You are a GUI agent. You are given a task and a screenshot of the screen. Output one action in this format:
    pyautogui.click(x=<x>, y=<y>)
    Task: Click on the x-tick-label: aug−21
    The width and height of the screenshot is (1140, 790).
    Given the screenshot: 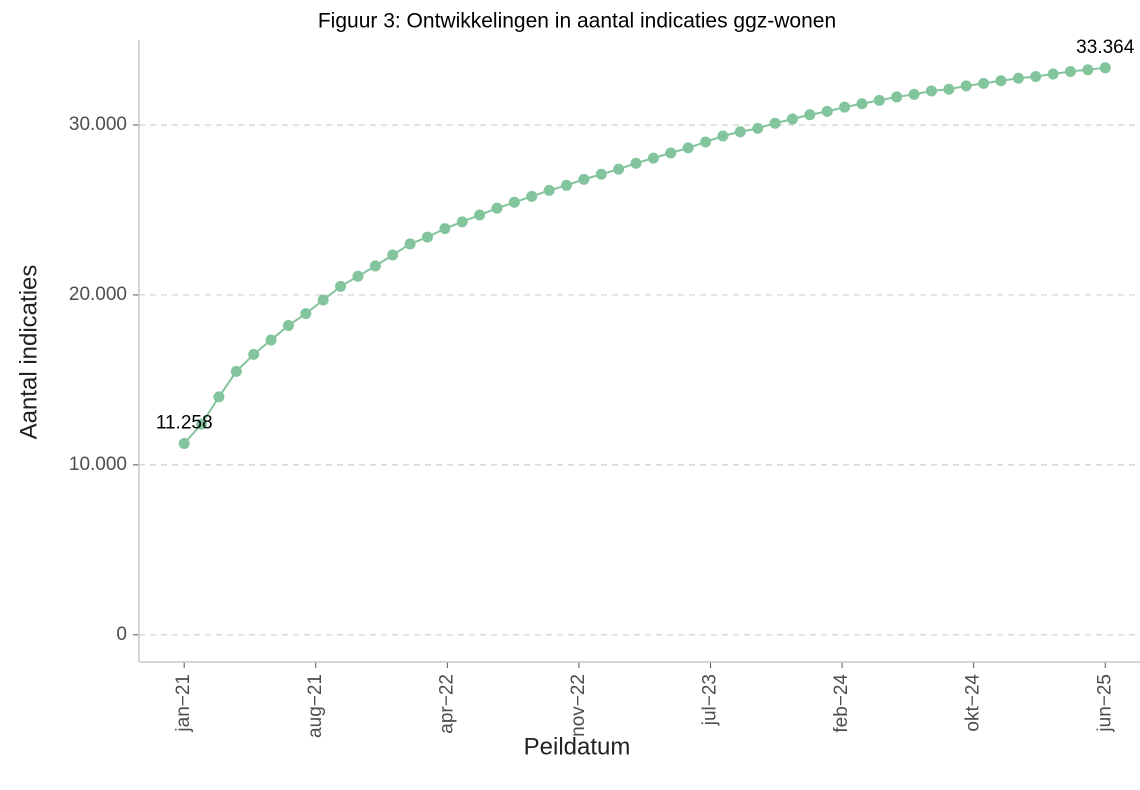 What is the action you would take?
    pyautogui.click(x=315, y=706)
    